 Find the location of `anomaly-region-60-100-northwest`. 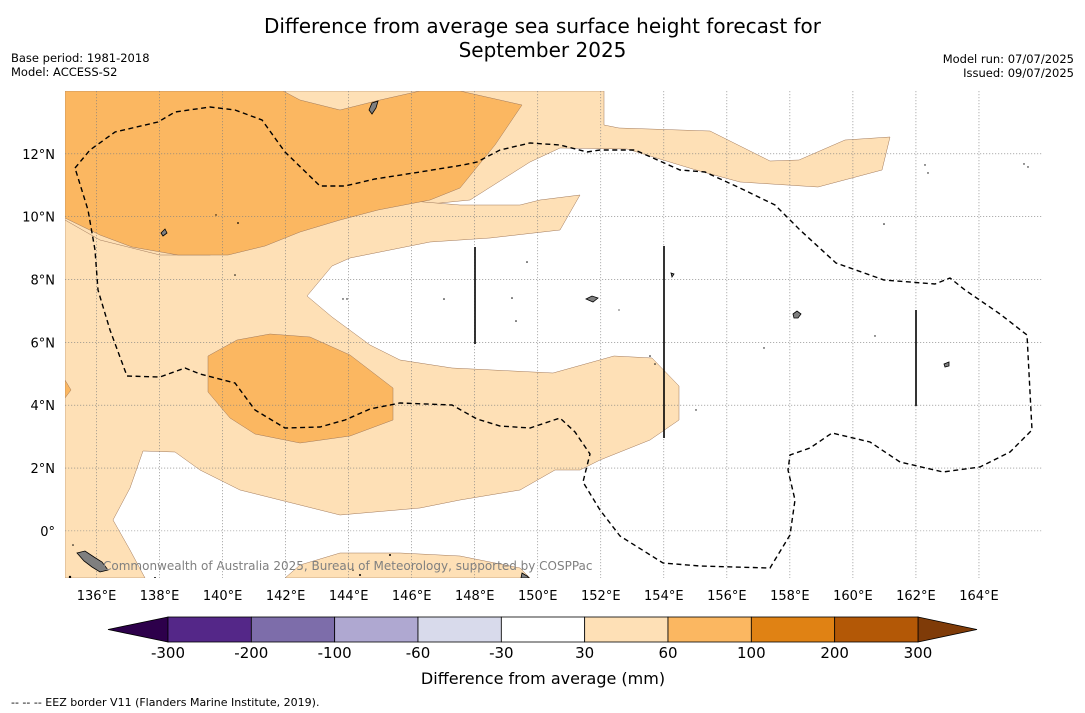

anomaly-region-60-100-northwest is located at coordinates (294, 173).